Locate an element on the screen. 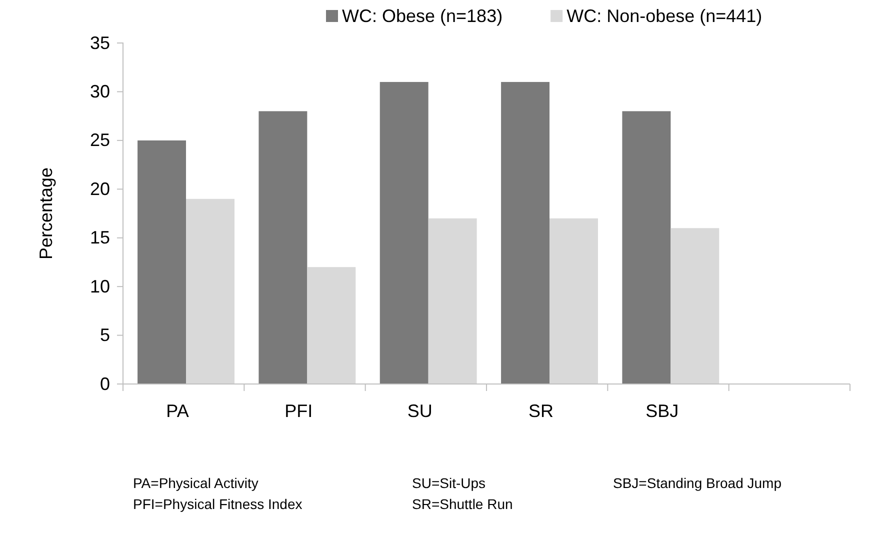 This screenshot has height=542, width=872. text: PFI=Physical Fitness Index is located at coordinates (217, 504).